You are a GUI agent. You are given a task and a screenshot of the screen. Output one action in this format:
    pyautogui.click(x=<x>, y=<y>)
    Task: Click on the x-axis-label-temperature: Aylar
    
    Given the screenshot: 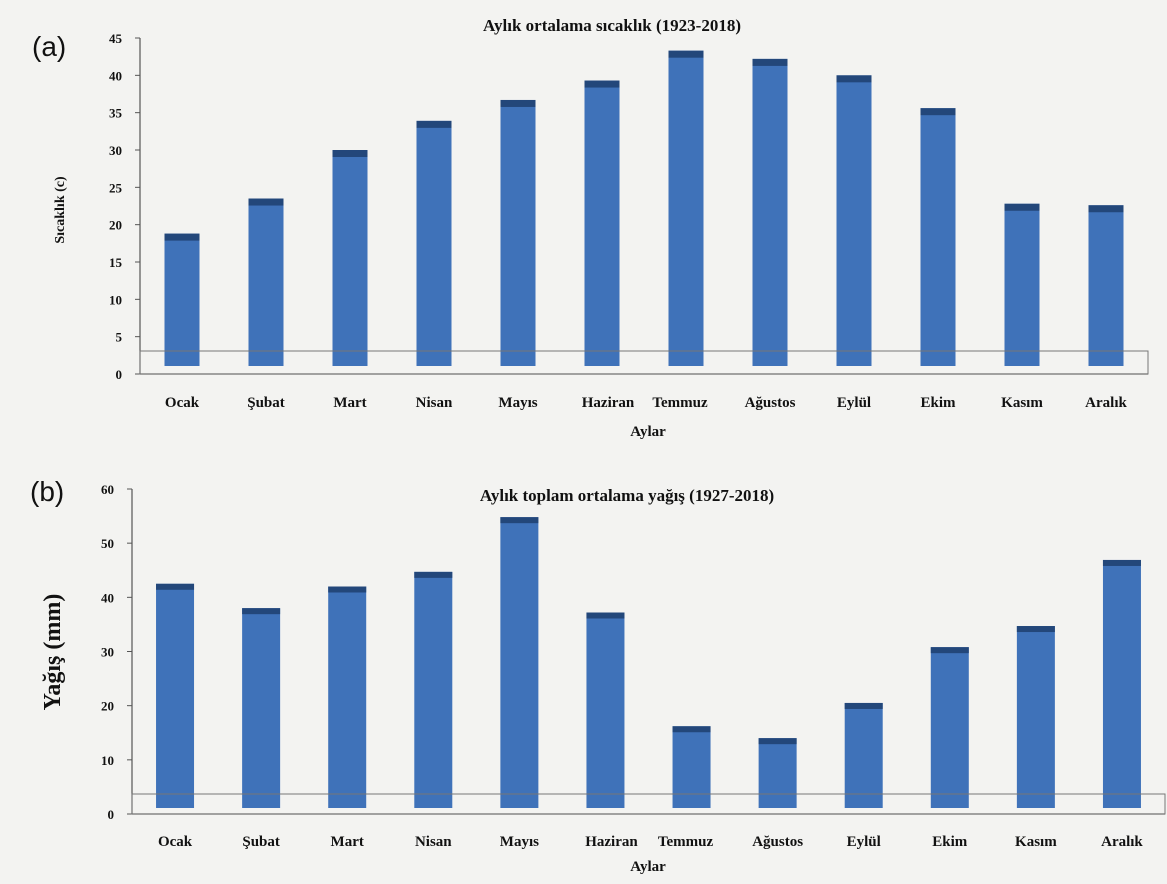 What is the action you would take?
    pyautogui.click(x=648, y=432)
    